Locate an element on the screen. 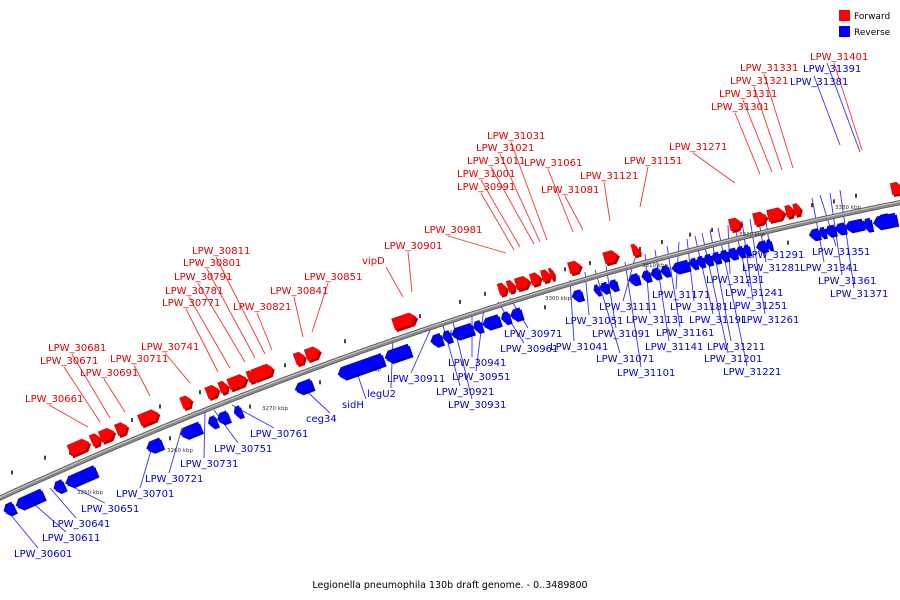 The width and height of the screenshot is (900, 600). gene-lpw-30951-label: LPW_30951 is located at coordinates (481, 377).